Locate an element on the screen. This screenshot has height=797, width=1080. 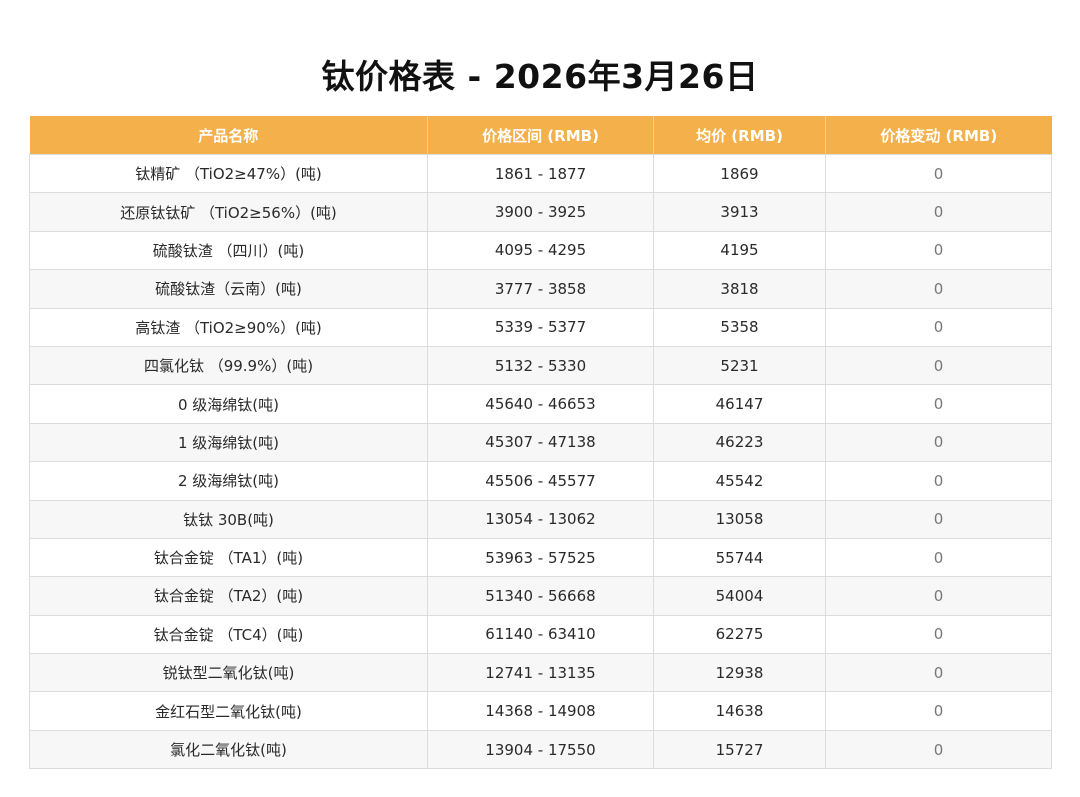
product-name-cell: 高钛渣 （TiO2≥90%）(吨) is located at coordinates (228, 327).